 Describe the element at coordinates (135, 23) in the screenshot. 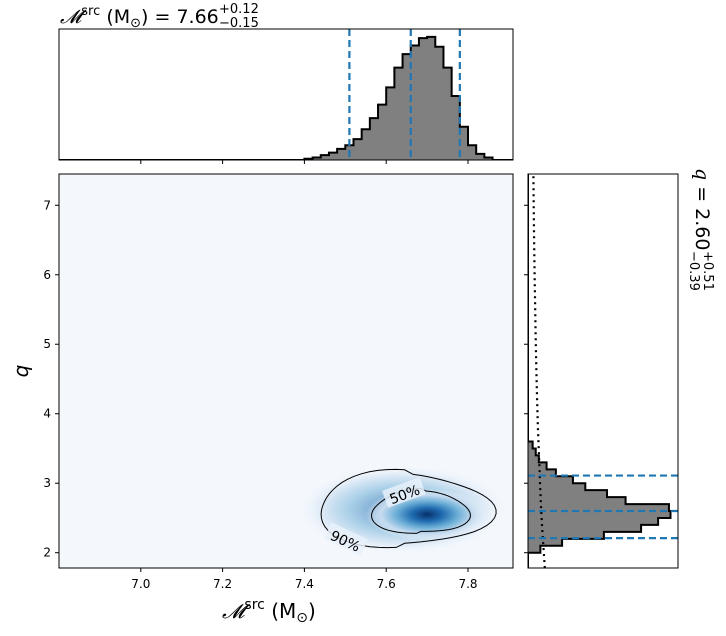

I see `mchirp-title-unit-sub: ⊙` at that location.